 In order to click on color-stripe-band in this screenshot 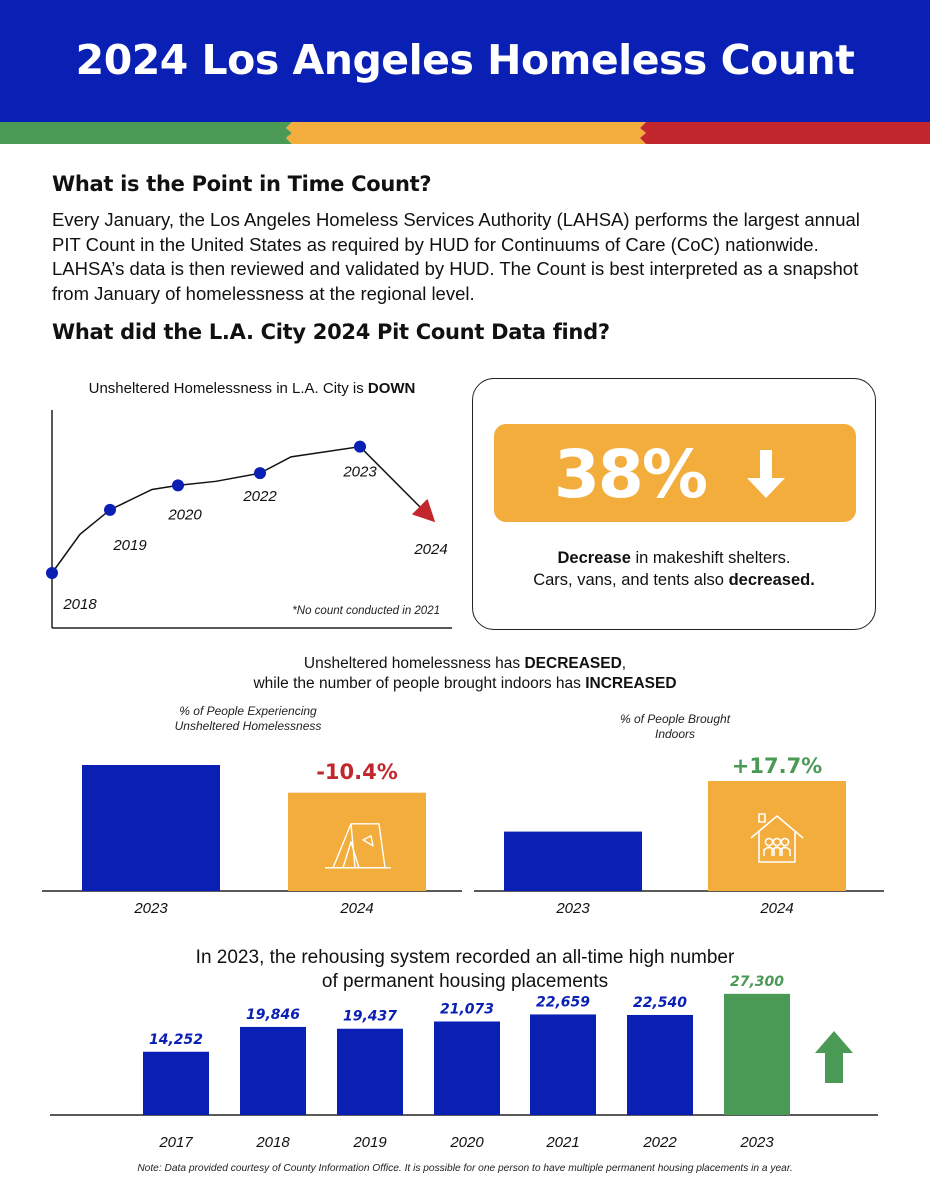, I will do `click(465, 133)`.